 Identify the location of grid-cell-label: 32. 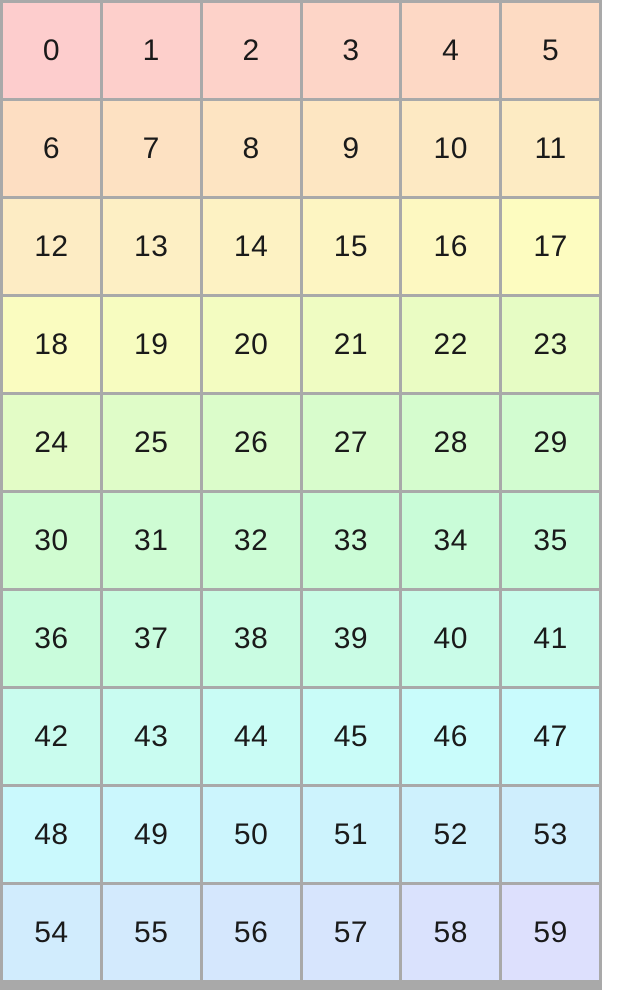
(251, 540).